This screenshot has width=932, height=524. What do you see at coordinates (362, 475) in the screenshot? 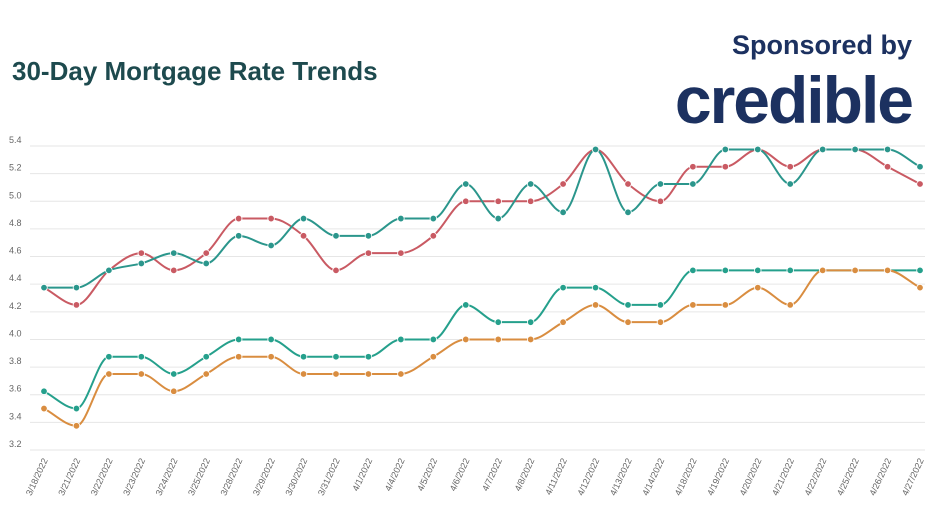
I see `x-tick-label: 4/1/2022` at bounding box center [362, 475].